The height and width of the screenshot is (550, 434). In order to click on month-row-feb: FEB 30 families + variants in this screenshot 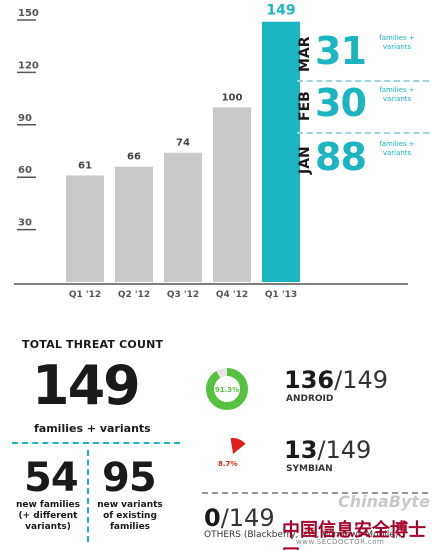, I will do `click(363, 106)`.